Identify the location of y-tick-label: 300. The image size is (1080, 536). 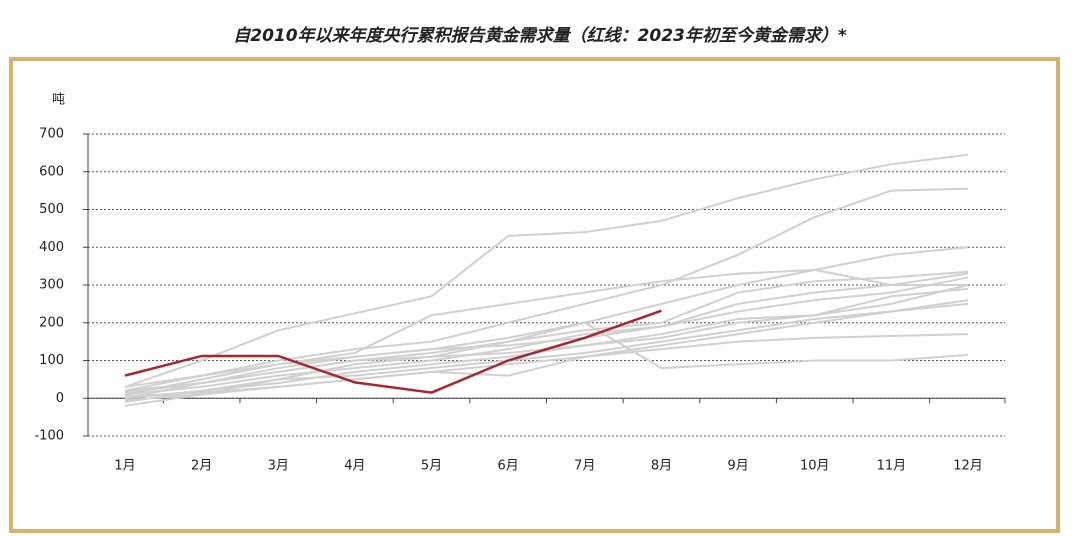
(51, 285).